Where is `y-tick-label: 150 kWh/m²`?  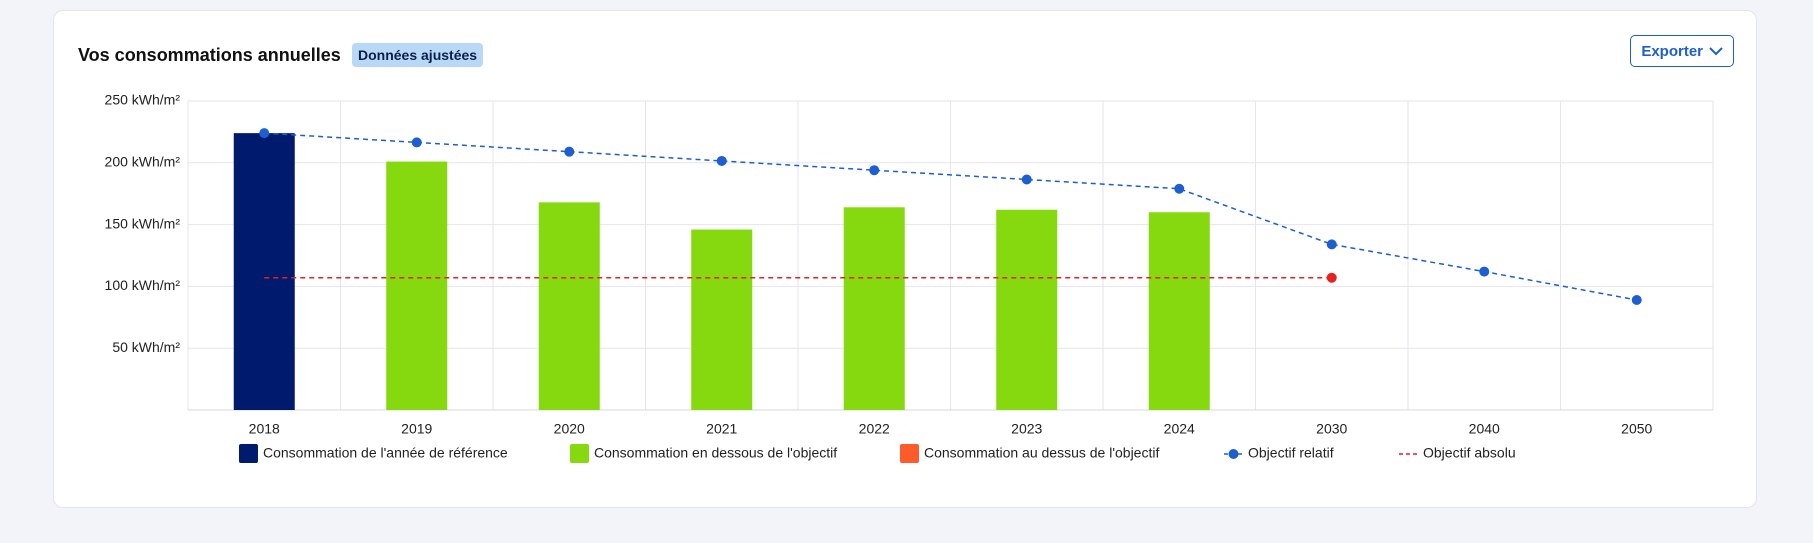 y-tick-label: 150 kWh/m² is located at coordinates (143, 223).